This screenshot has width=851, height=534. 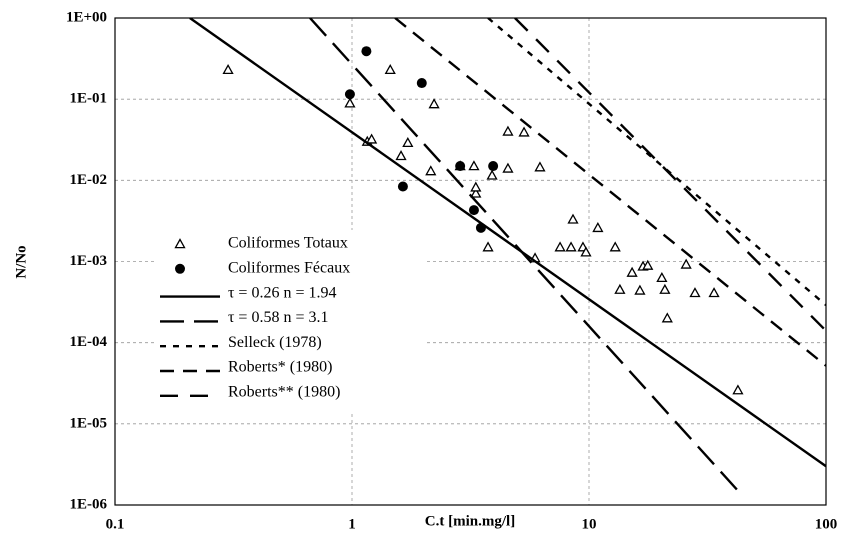 I want to click on y-tick-label: 1E-02, so click(x=89, y=180).